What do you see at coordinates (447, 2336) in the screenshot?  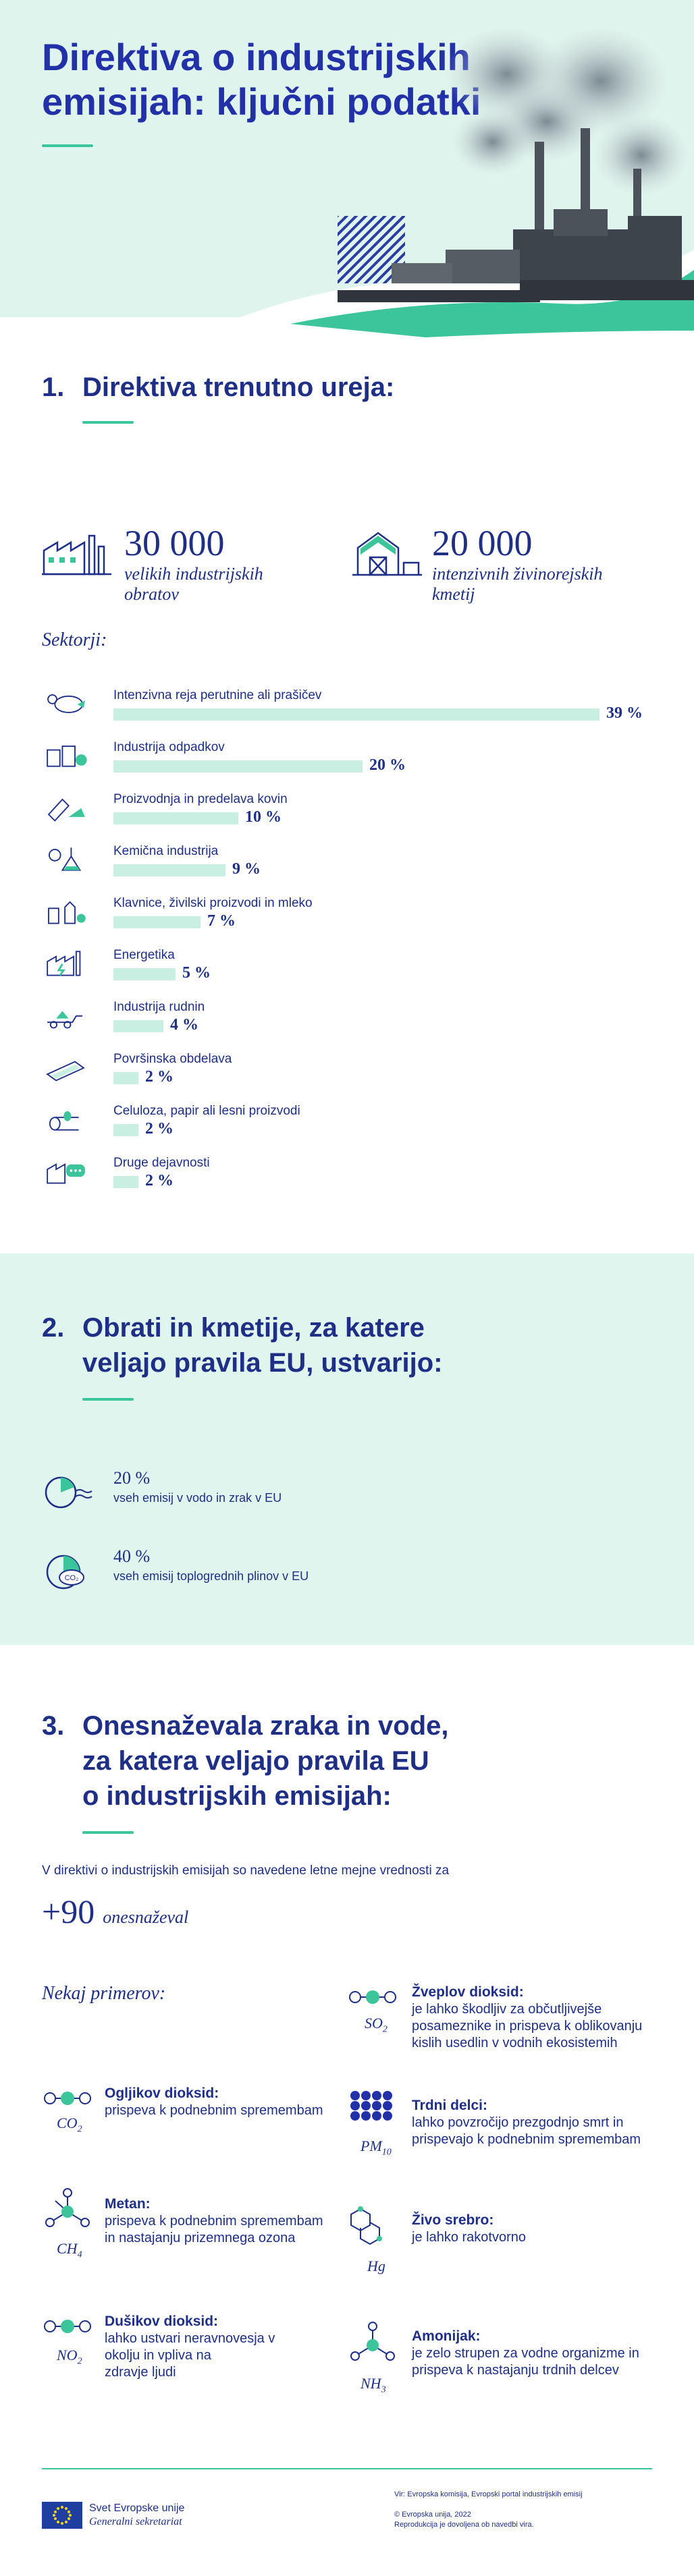 I see `nh3-name: Amonijak:` at bounding box center [447, 2336].